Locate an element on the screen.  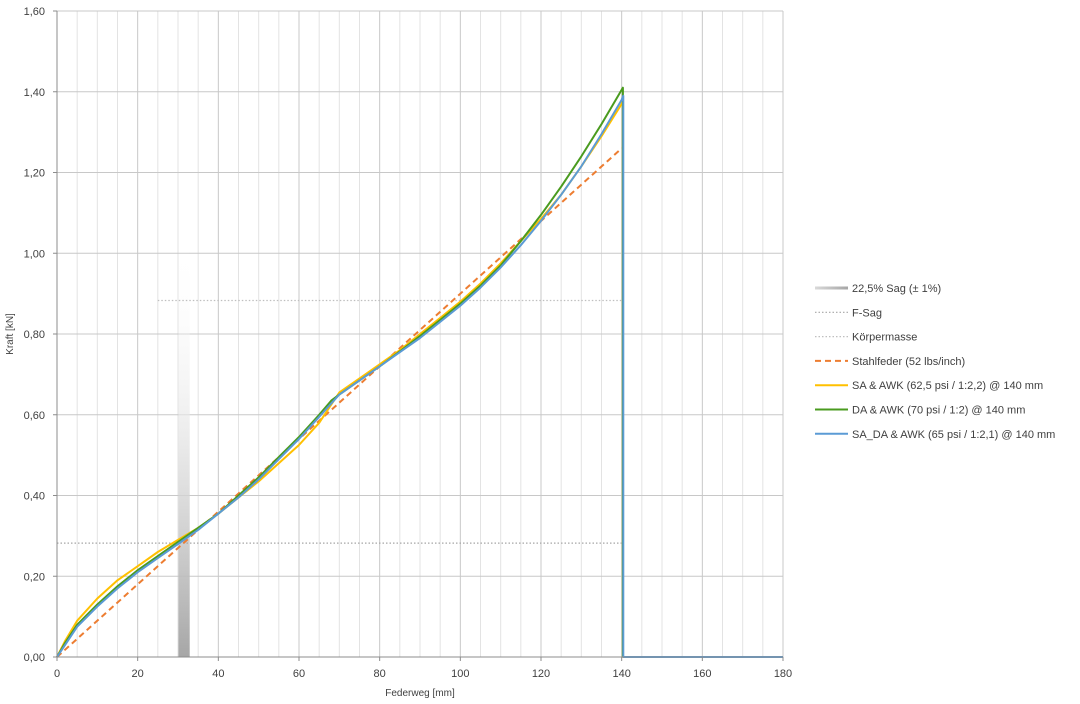
y-axis-label: Kraft [kN] is located at coordinates (10, 334).